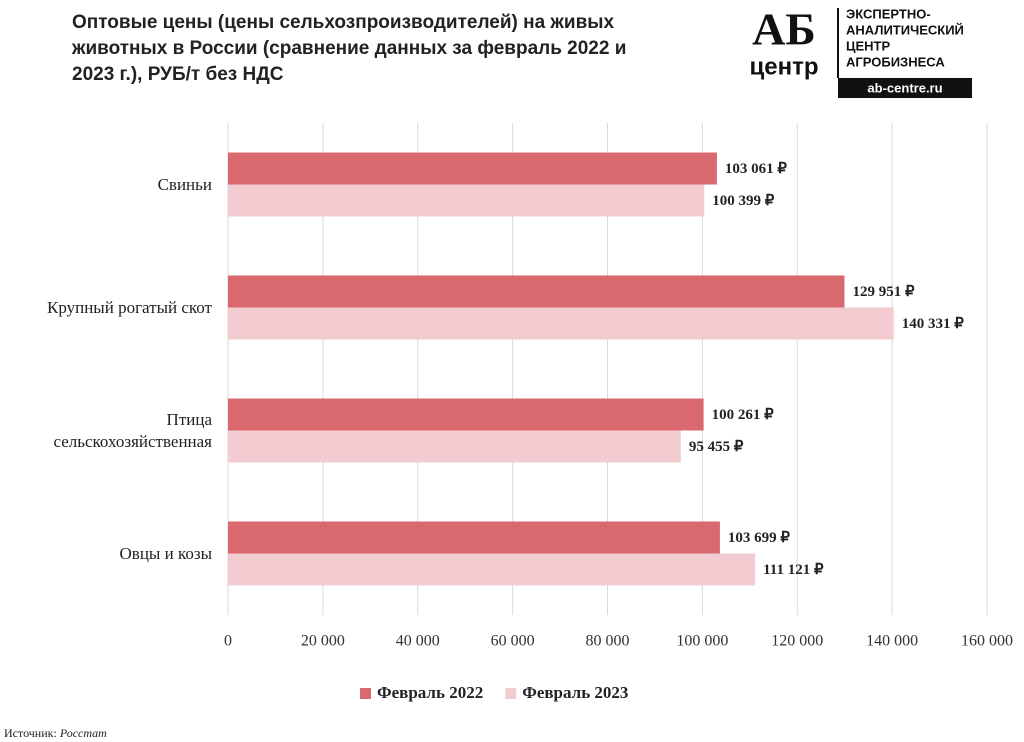  What do you see at coordinates (30, 733) in the screenshot?
I see `source-label: Источник:` at bounding box center [30, 733].